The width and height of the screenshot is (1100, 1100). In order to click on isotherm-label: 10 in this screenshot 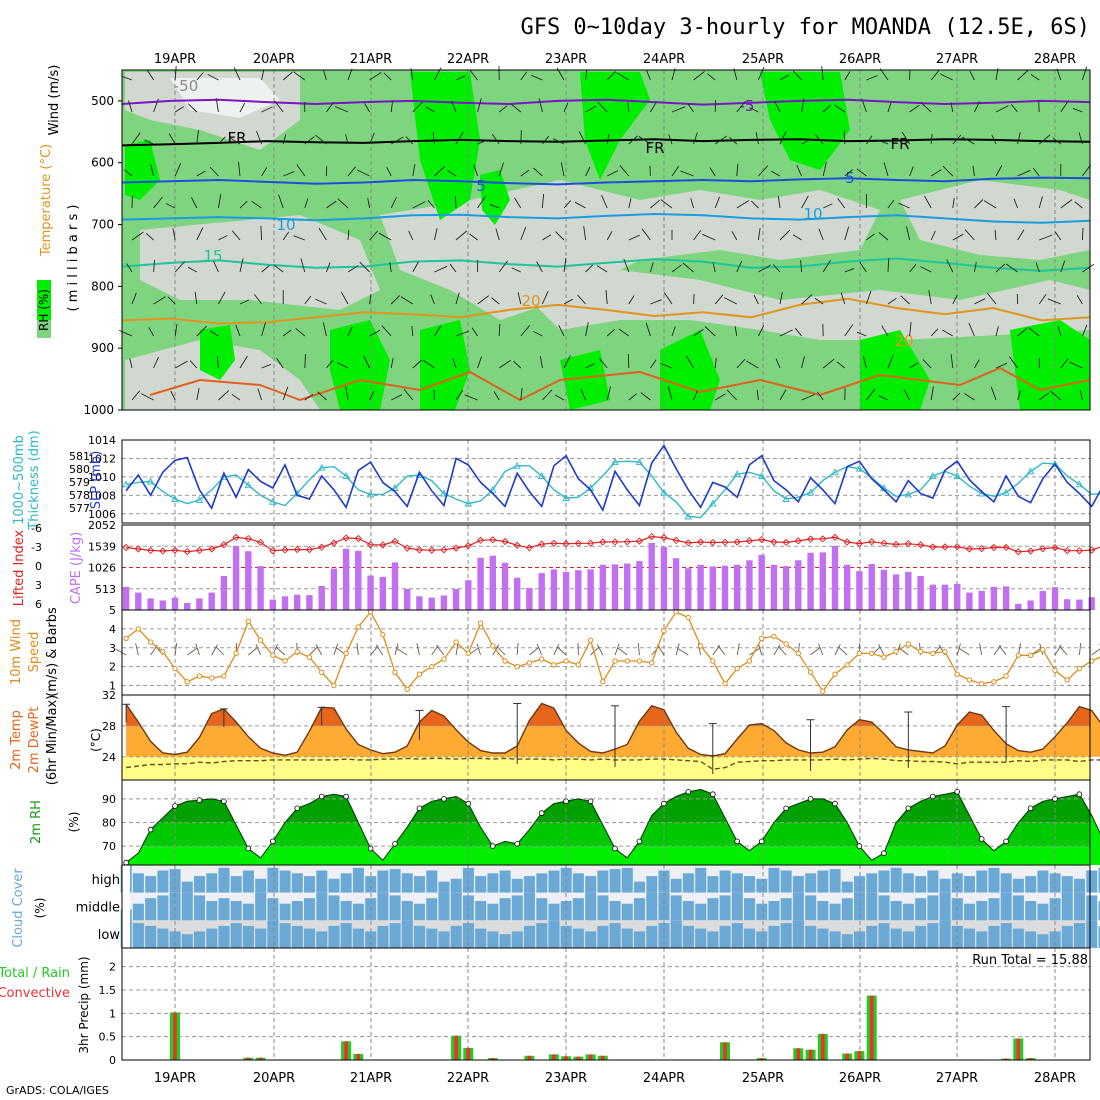, I will do `click(812, 214)`.